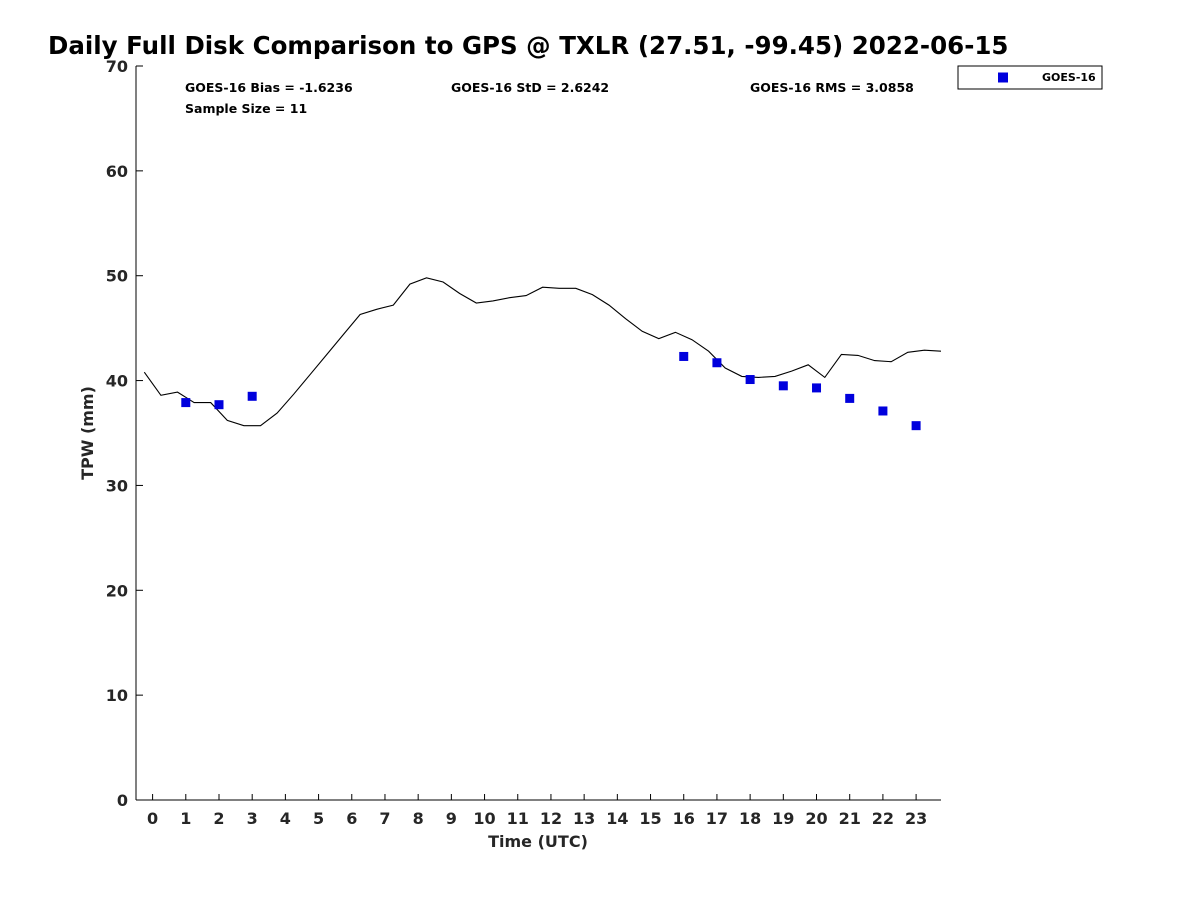 The image size is (1200, 900). I want to click on series-layer, so click(542, 354).